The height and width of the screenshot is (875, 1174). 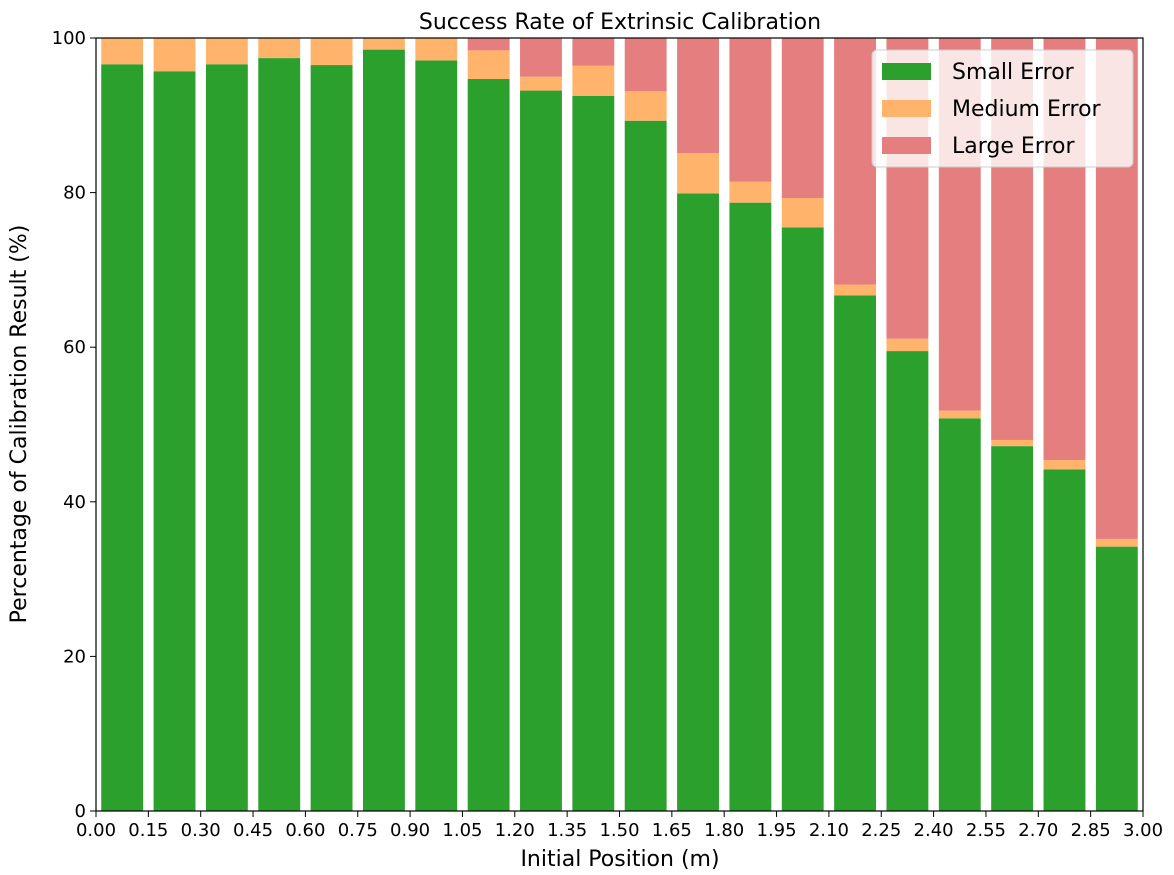 I want to click on y-tick-label: 80, so click(x=74, y=193).